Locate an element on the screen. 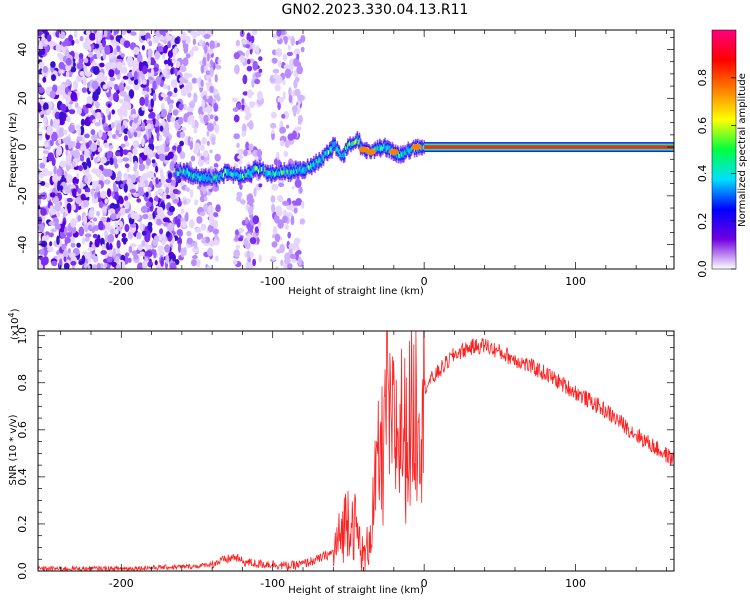 The width and height of the screenshot is (750, 600). colorbar-gradient is located at coordinates (724, 149).